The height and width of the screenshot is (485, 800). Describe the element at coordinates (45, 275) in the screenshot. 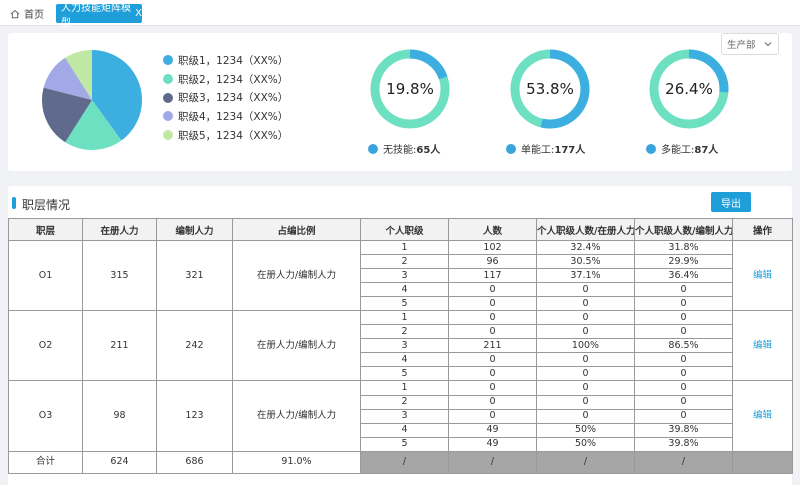

I see `layer-cell: O1` at that location.